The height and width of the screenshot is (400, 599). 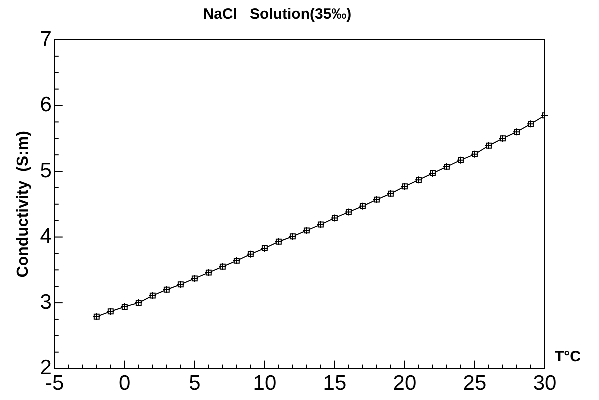 What do you see at coordinates (46, 105) in the screenshot?
I see `y-tick-label: 6` at bounding box center [46, 105].